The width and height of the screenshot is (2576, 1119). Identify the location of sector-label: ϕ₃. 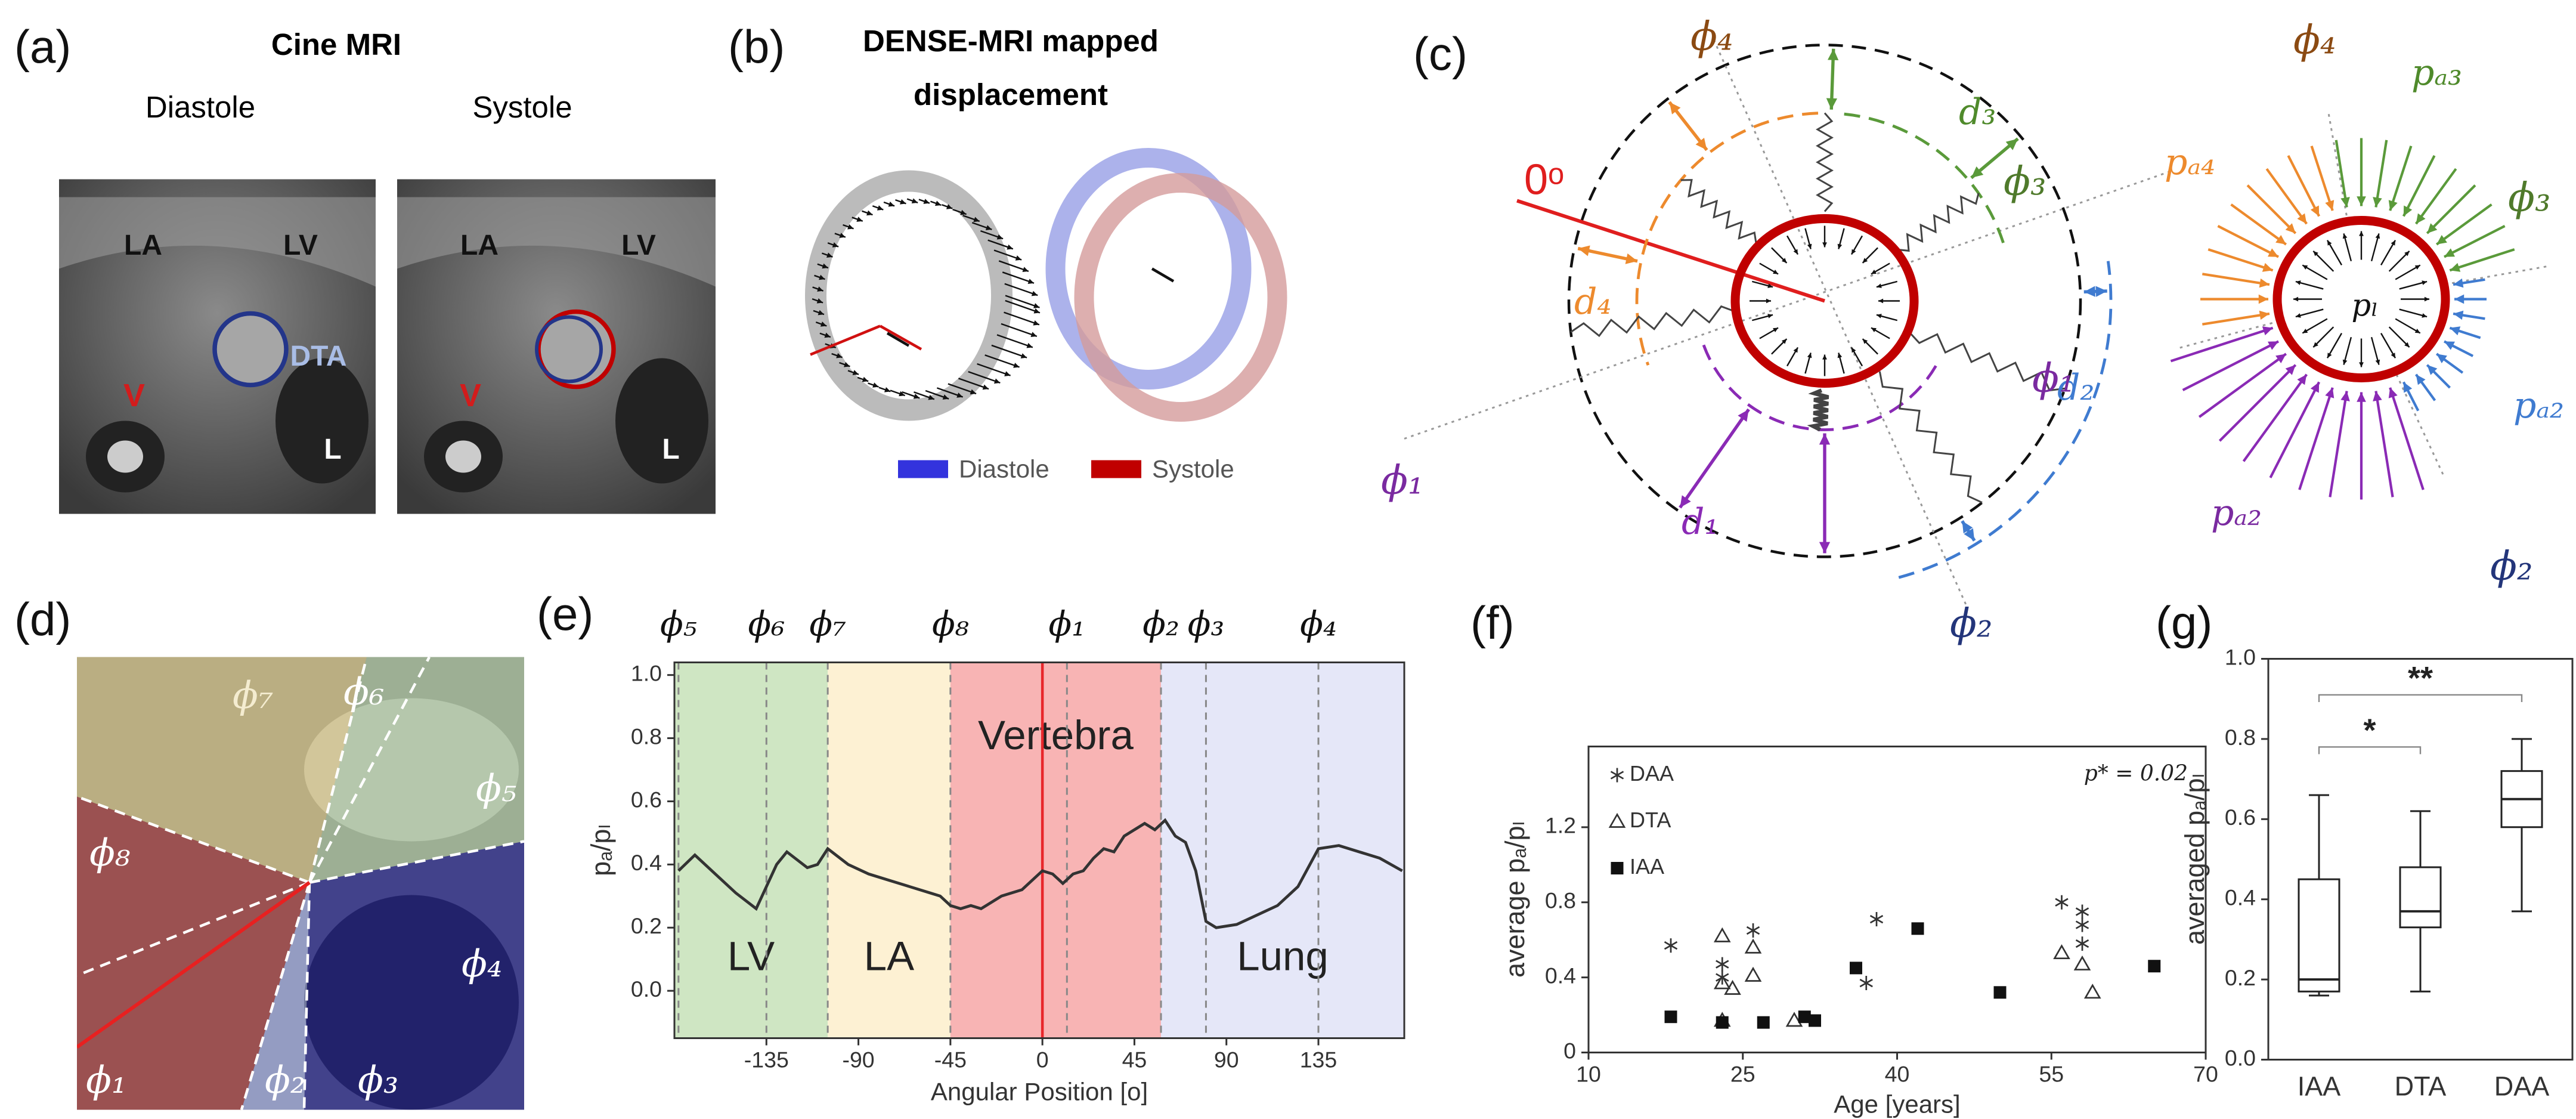
(1207, 624).